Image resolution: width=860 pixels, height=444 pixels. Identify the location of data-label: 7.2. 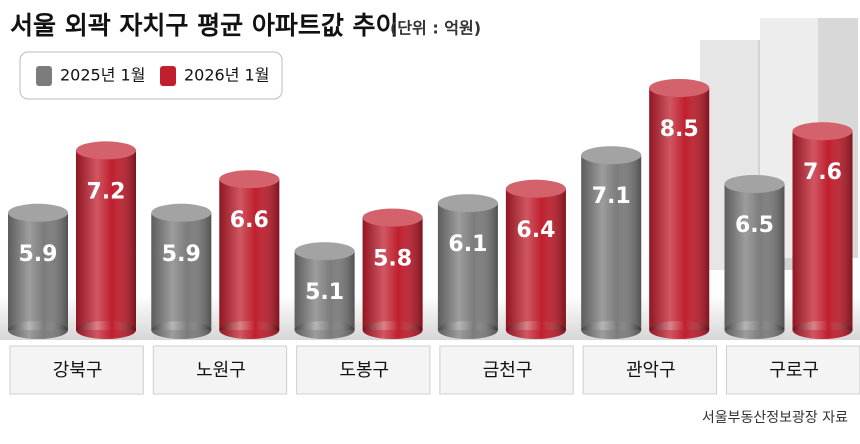
(106, 191).